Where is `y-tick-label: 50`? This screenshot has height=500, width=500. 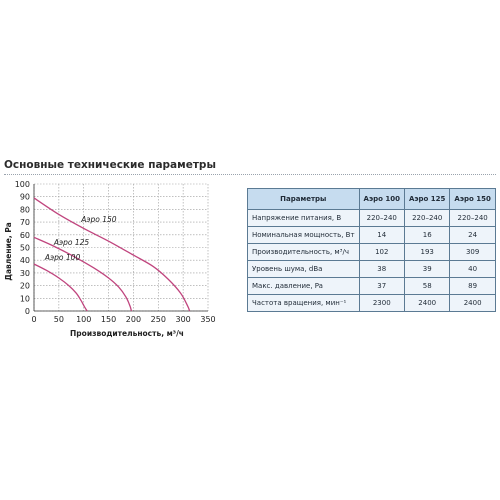
y-tick-label: 50 is located at coordinates (25, 248).